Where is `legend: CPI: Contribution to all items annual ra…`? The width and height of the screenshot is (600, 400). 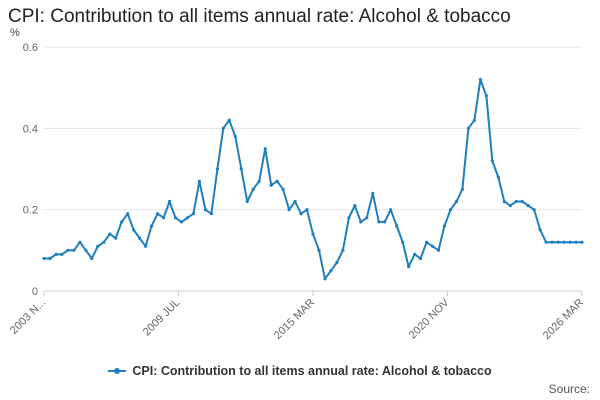
legend: CPI: Contribution to all items annual ra… is located at coordinates (300, 371).